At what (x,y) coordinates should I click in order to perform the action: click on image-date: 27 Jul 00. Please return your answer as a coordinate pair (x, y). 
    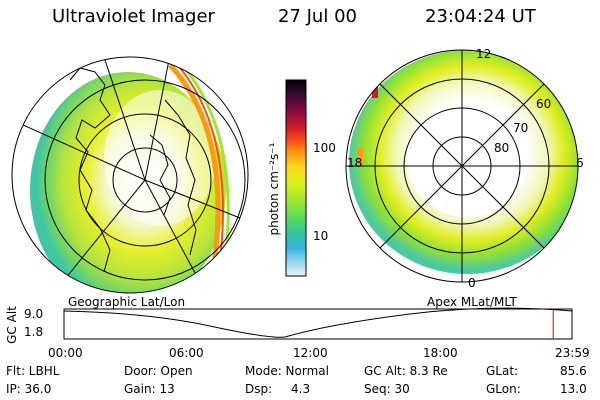
    Looking at the image, I should click on (317, 16).